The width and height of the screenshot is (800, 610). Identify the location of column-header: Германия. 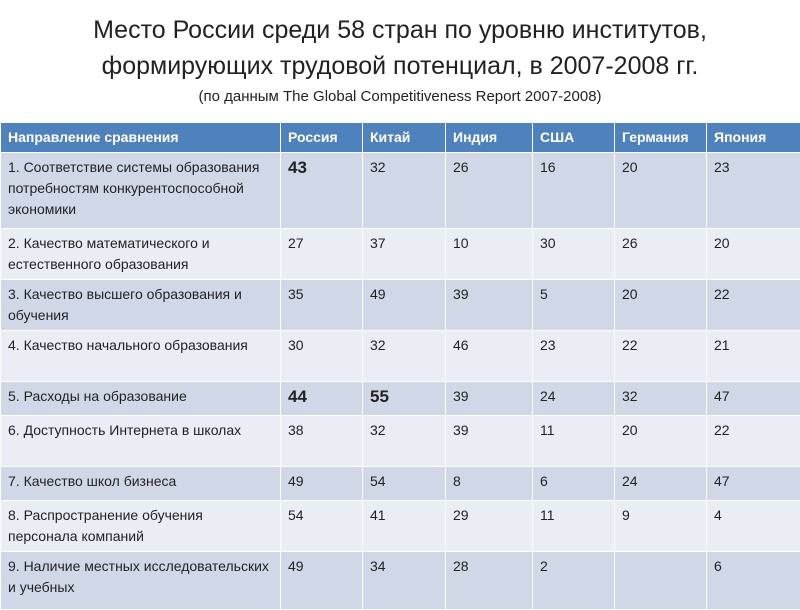
(661, 138).